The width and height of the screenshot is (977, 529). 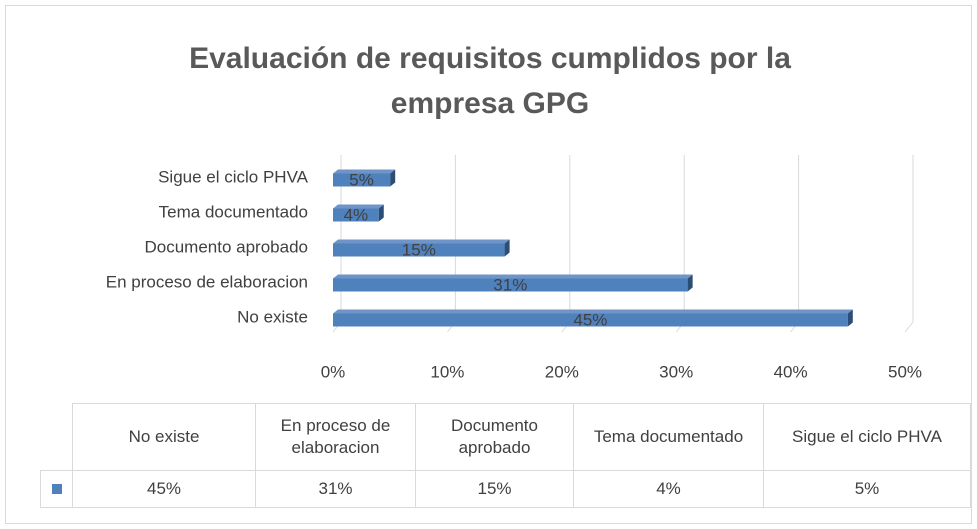 What do you see at coordinates (867, 489) in the screenshot?
I see `table-value: 5%` at bounding box center [867, 489].